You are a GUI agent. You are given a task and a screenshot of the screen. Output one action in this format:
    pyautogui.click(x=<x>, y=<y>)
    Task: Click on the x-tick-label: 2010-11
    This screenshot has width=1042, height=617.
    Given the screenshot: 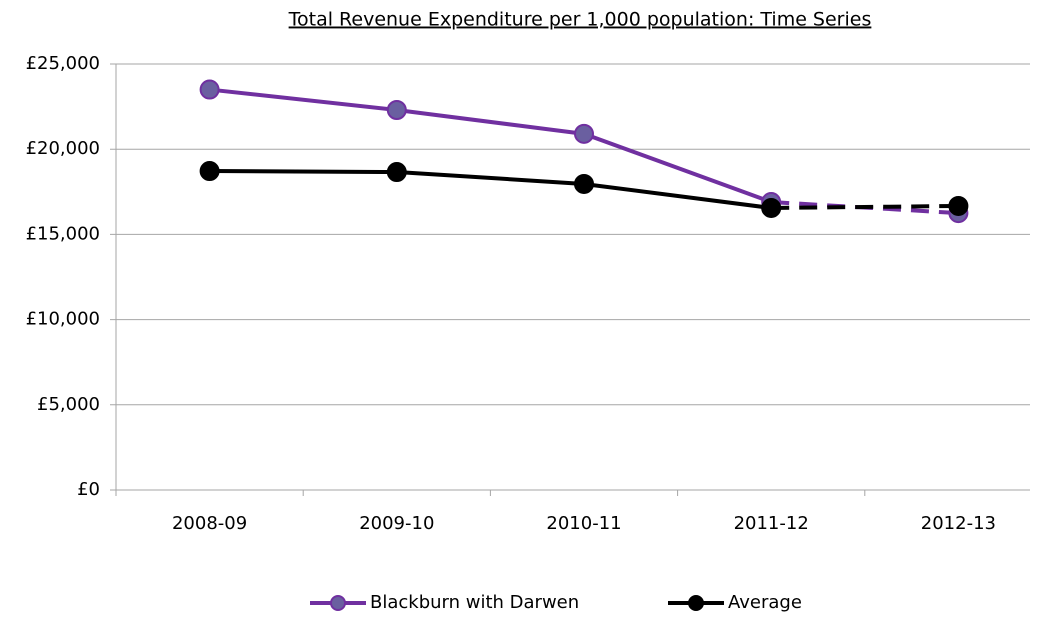 What is the action you would take?
    pyautogui.click(x=583, y=523)
    